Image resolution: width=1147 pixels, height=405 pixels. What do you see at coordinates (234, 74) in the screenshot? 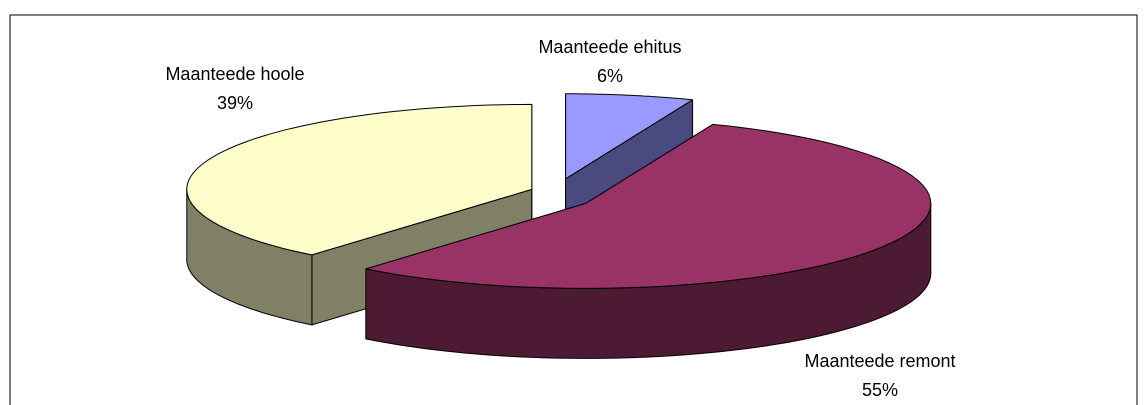
I see `slice-label: Maanteede hoole` at bounding box center [234, 74].